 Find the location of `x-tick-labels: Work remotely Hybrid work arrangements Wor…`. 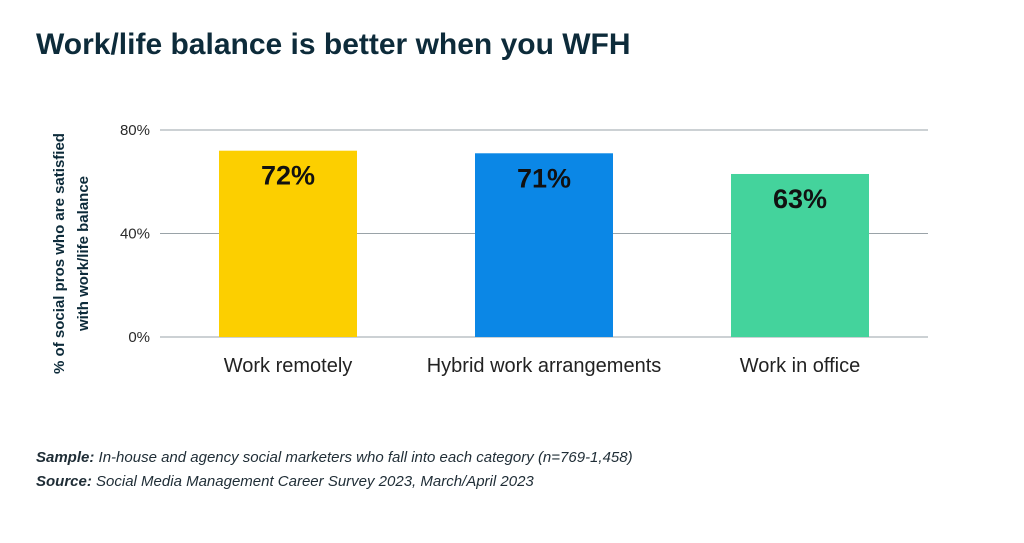

x-tick-labels: Work remotely Hybrid work arrangements Wor… is located at coordinates (542, 366).